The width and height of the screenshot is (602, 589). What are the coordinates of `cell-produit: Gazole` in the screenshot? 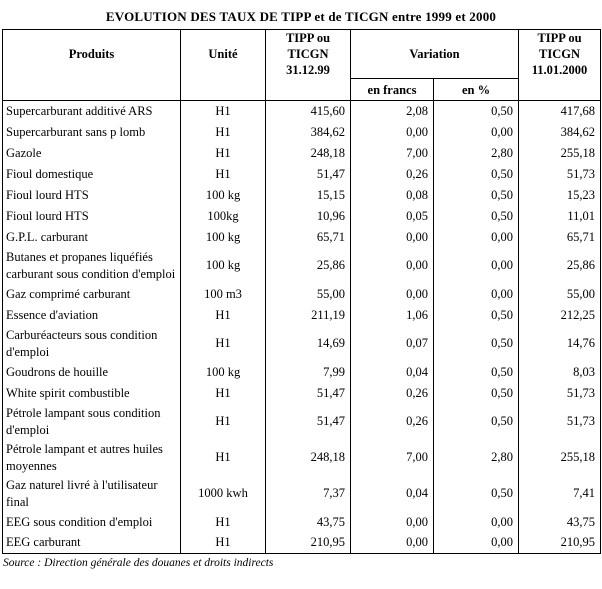 It's located at (91, 153).